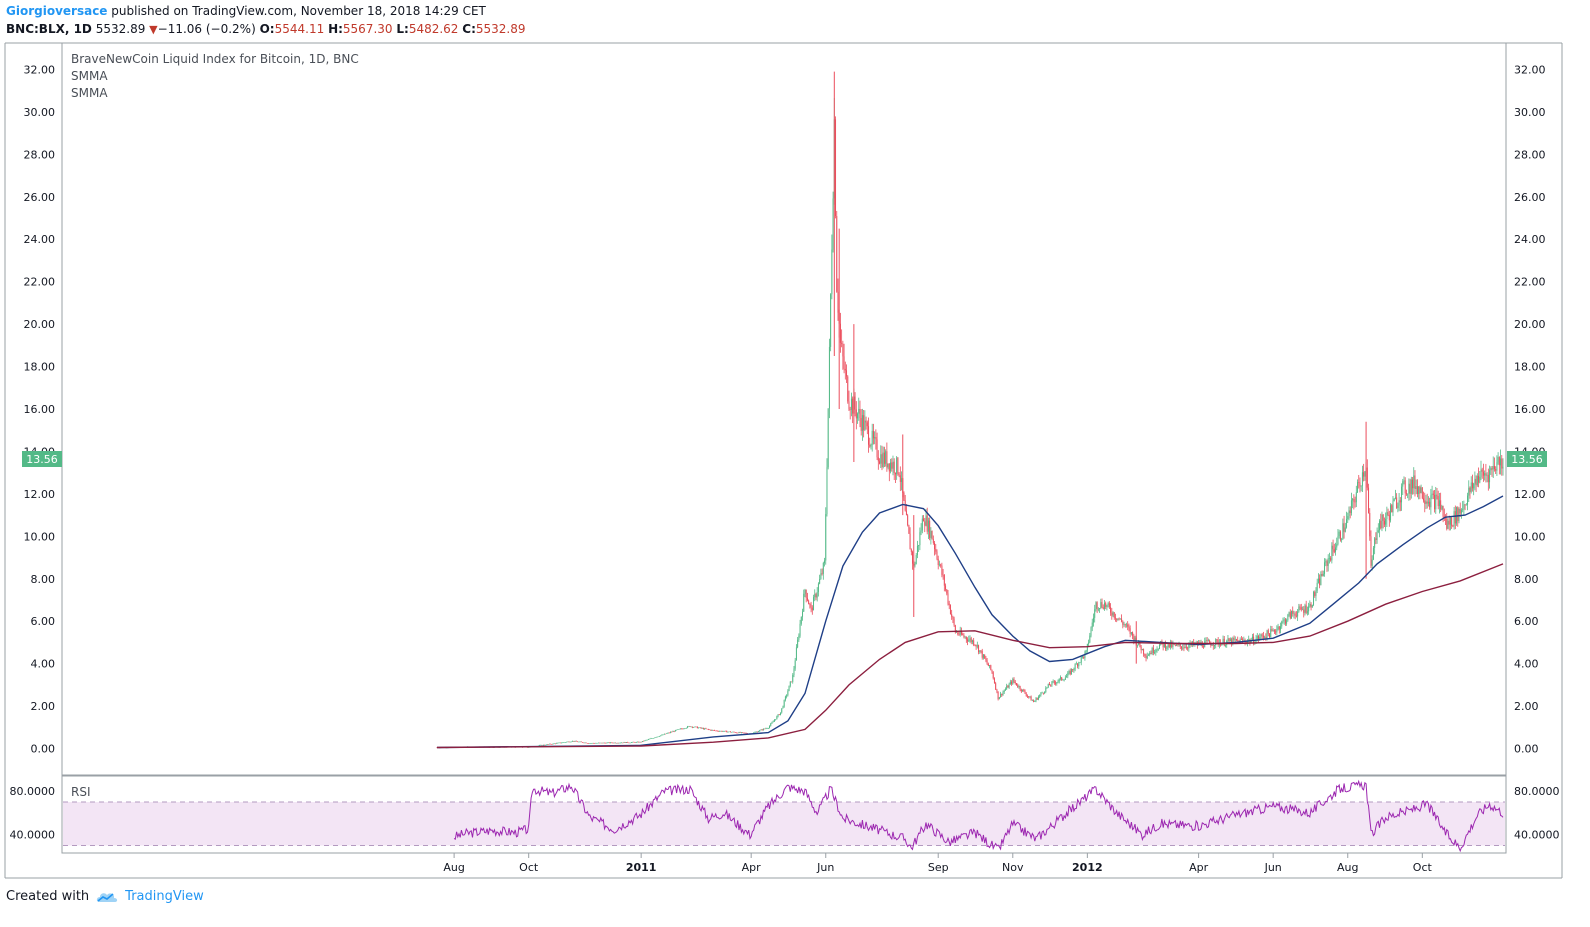 Image resolution: width=1590 pixels, height=927 pixels. I want to click on tradingview-link: TradingView, so click(164, 896).